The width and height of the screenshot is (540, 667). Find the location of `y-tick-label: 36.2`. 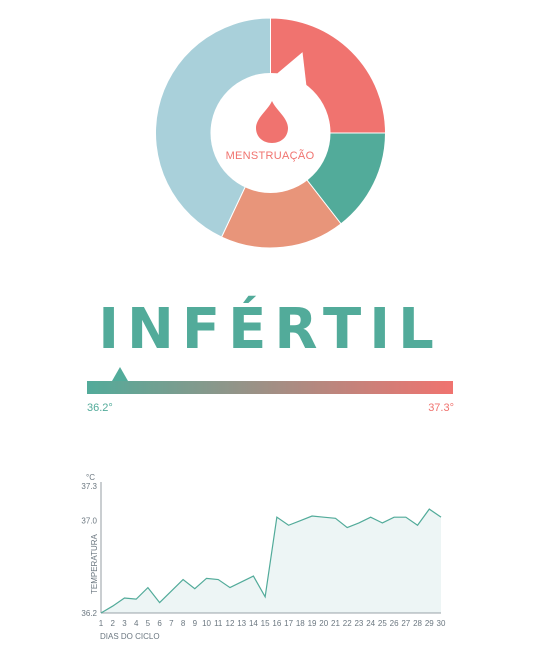

y-tick-label: 36.2 is located at coordinates (89, 613).